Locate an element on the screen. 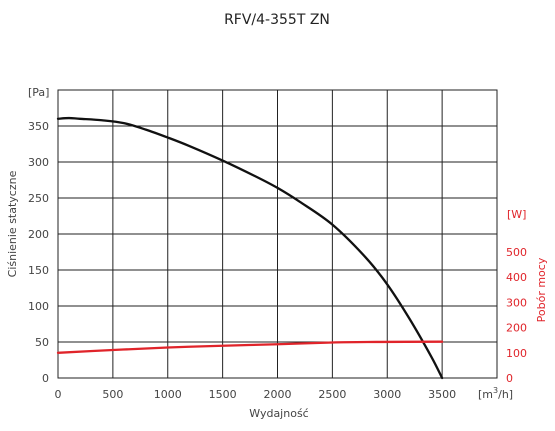  power-consumption-line is located at coordinates (250, 347).